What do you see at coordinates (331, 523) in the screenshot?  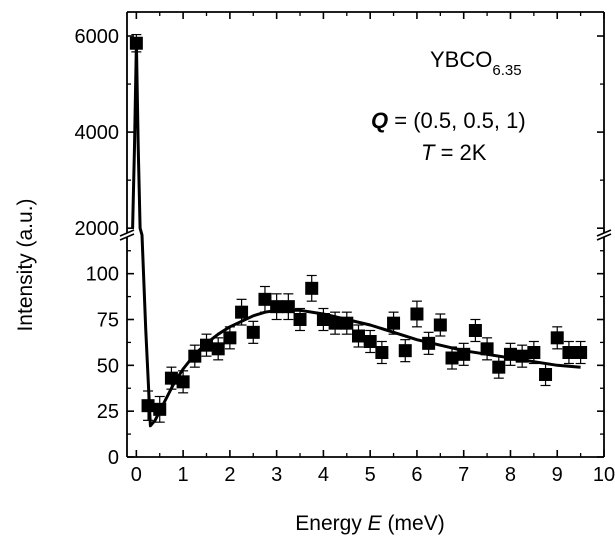 I see `x-axis-title-prefix: Energy` at bounding box center [331, 523].